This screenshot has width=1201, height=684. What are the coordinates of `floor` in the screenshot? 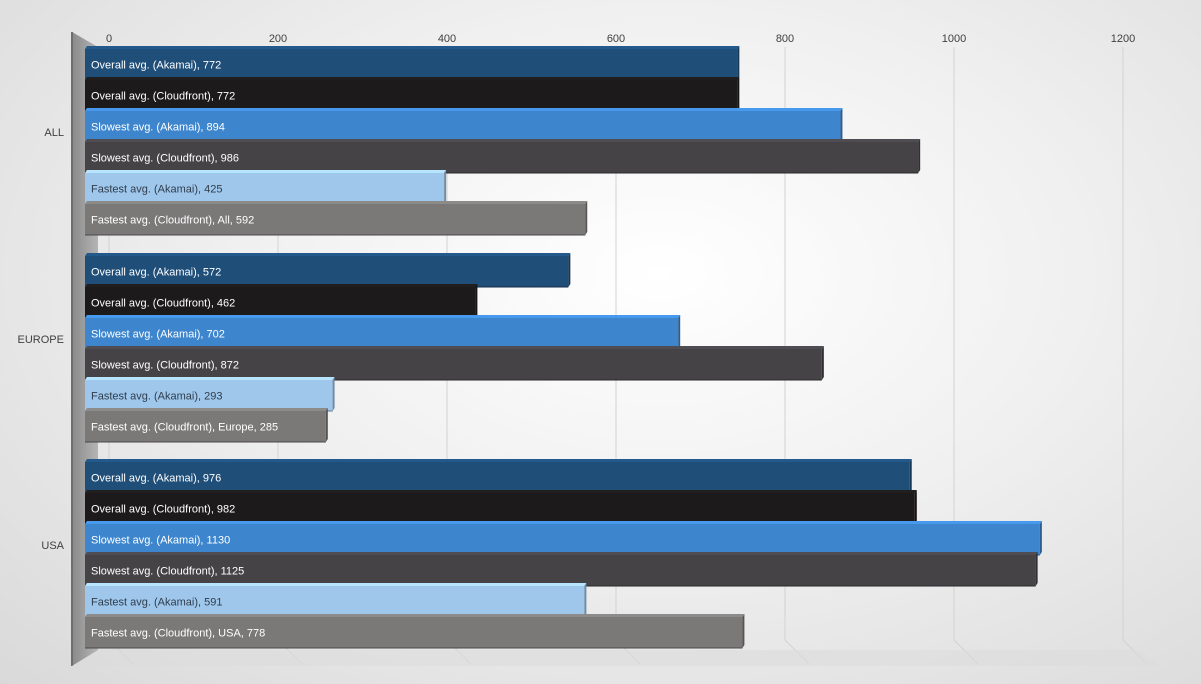 It's located at (616, 658).